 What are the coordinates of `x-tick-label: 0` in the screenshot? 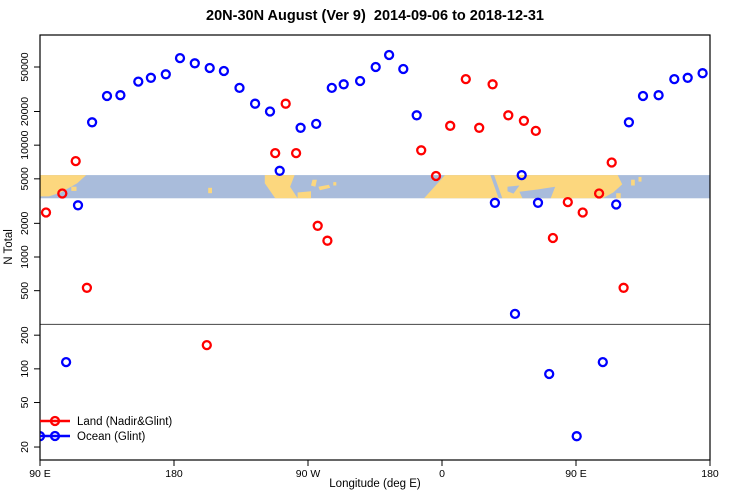 It's located at (442, 474).